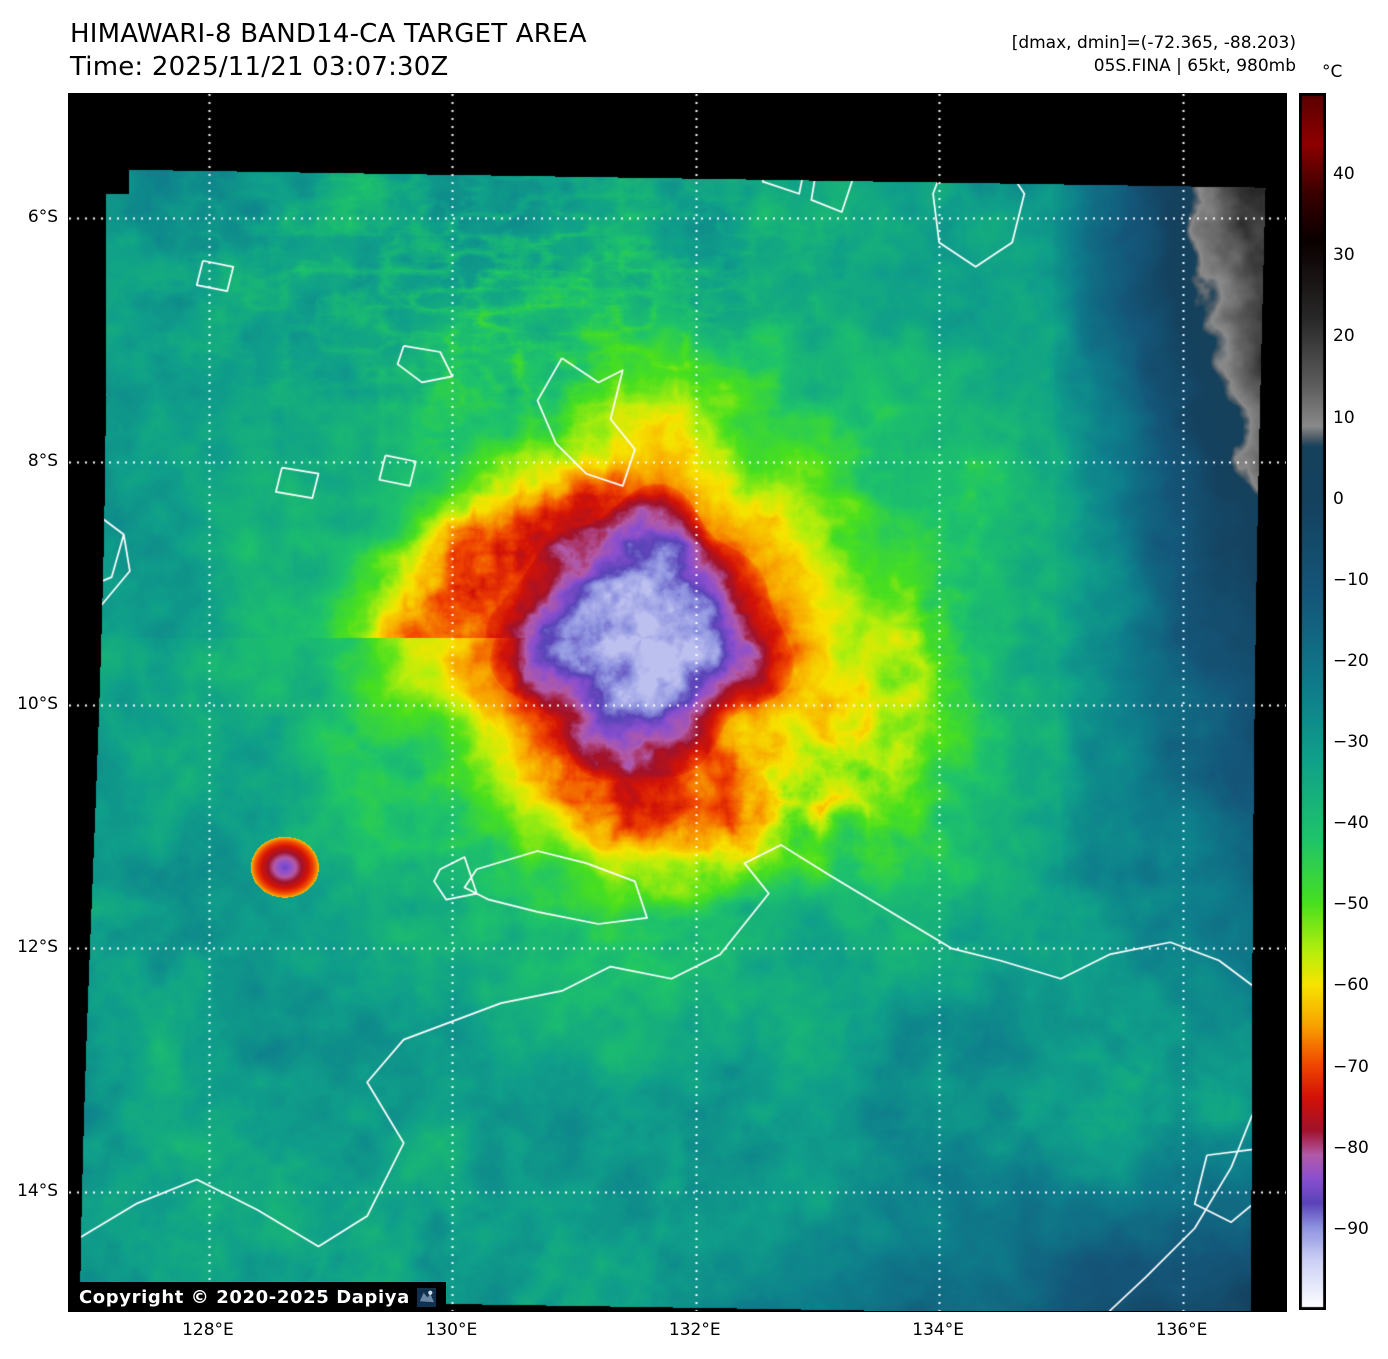 This screenshot has width=1388, height=1359. I want to click on y-axis-tick-label: 8°S, so click(42, 460).